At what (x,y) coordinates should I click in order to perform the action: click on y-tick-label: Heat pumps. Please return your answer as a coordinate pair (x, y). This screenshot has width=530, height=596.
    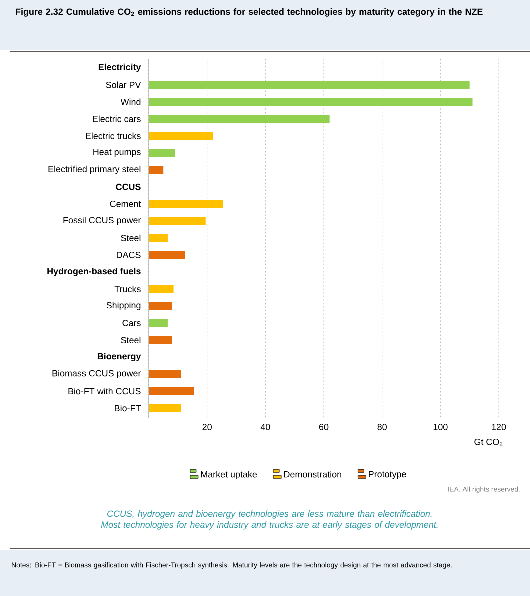
    Looking at the image, I should click on (117, 153).